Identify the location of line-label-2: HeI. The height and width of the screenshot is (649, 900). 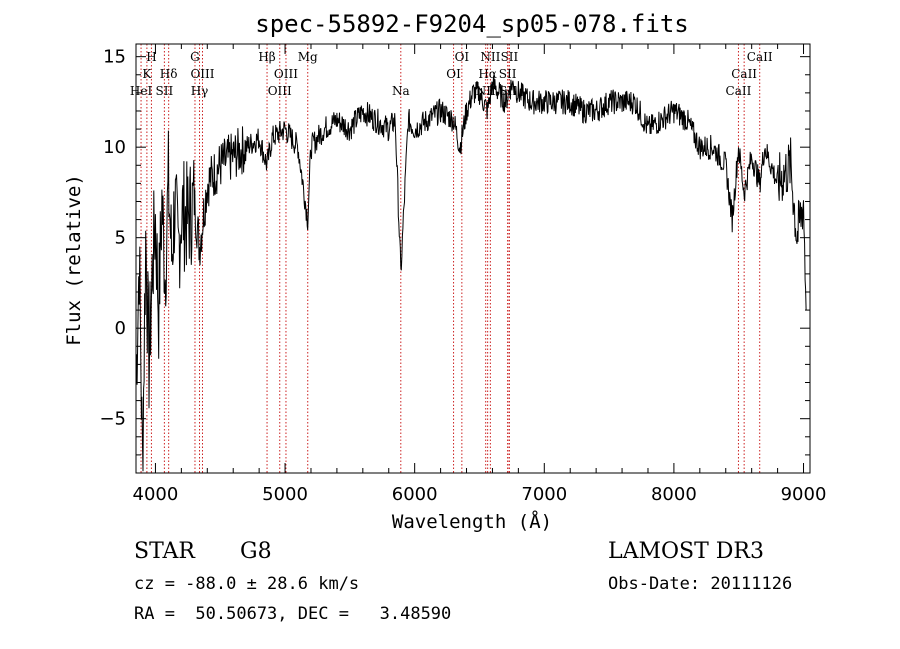
(141, 91).